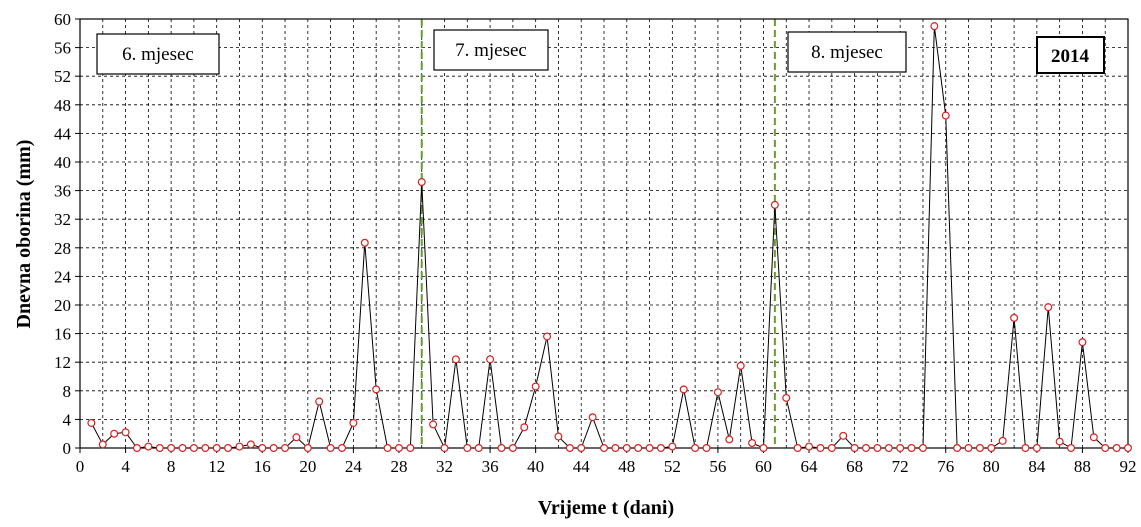 This screenshot has width=1141, height=527. I want to click on x-tick-label: 60, so click(763, 466).